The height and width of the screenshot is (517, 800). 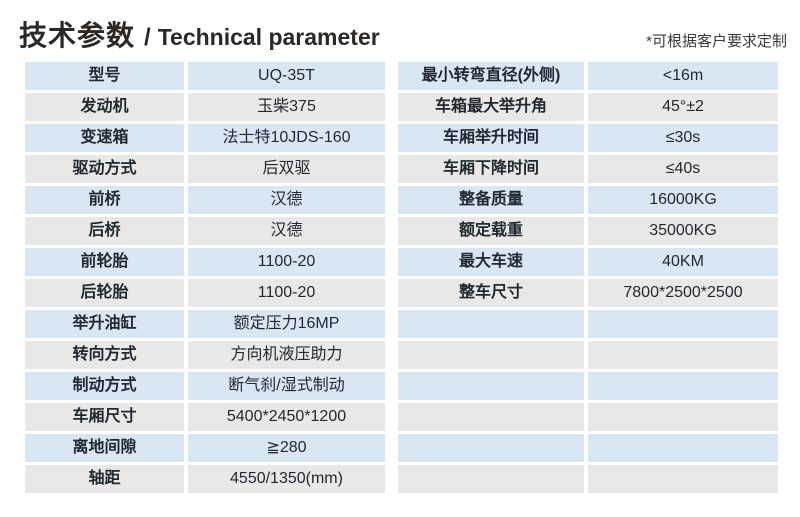 I want to click on parameter-label: 发动机, so click(x=104, y=107).